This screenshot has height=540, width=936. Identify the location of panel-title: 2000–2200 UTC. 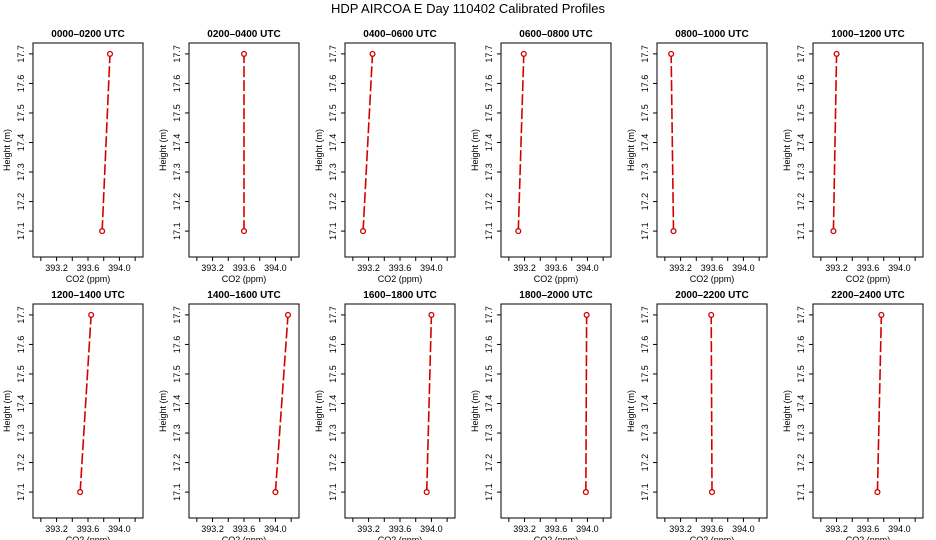
(711, 295).